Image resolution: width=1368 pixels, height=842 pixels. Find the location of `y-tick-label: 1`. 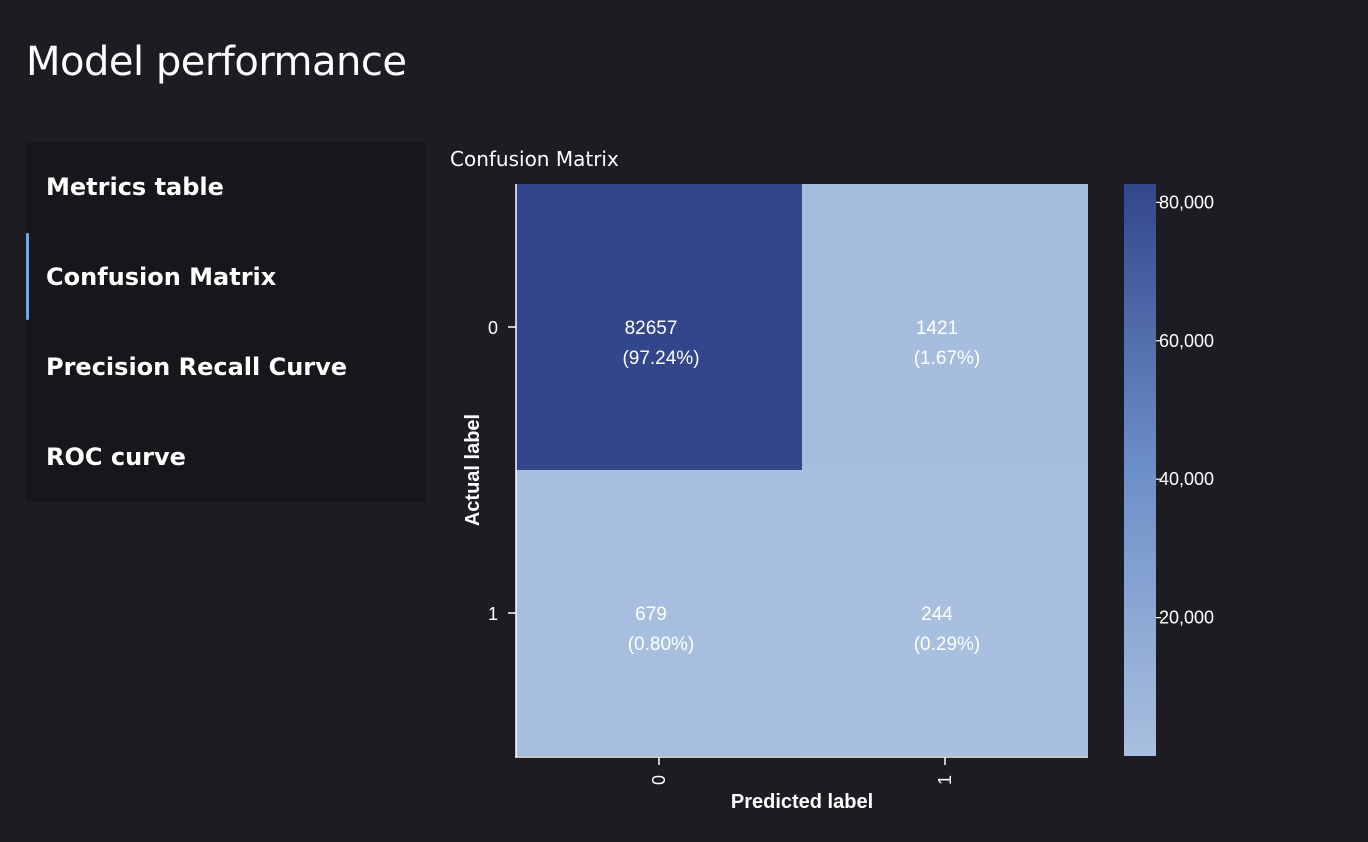

y-tick-label: 1 is located at coordinates (493, 614).